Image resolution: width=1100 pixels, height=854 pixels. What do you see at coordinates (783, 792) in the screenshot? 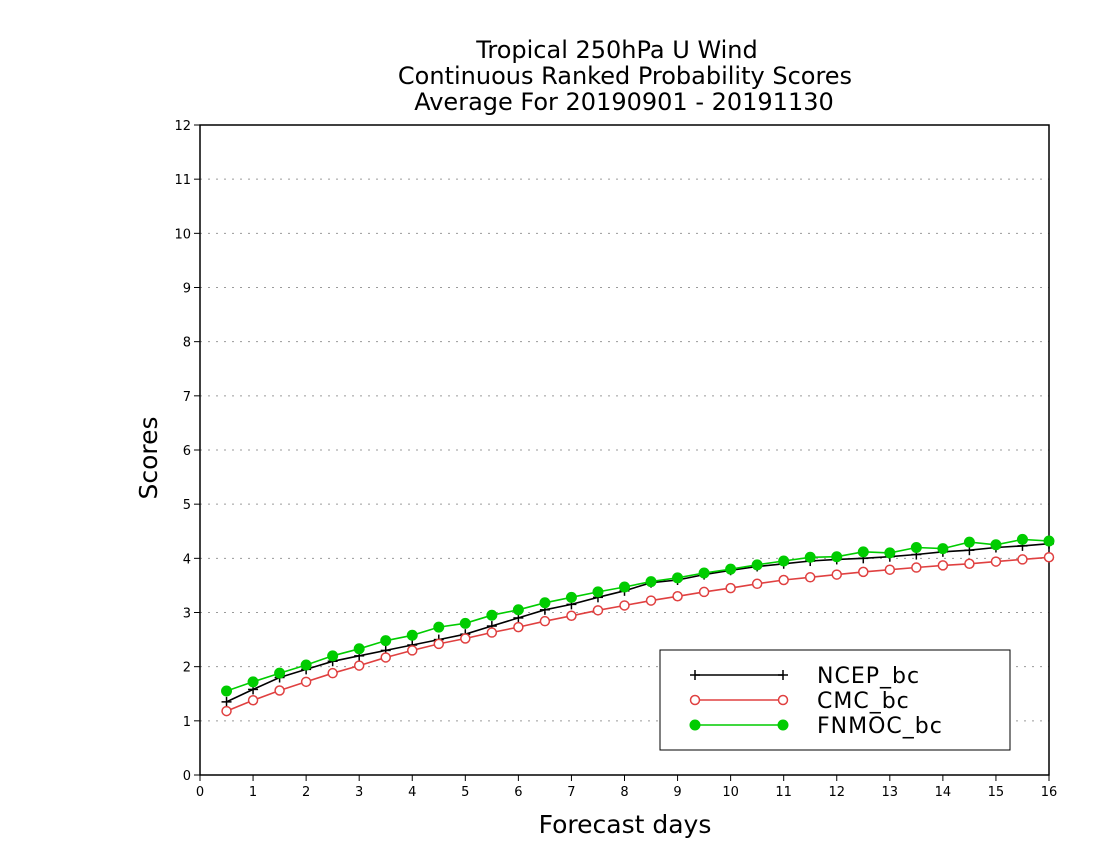
I see `x-tick-label-11: 11` at bounding box center [783, 792].